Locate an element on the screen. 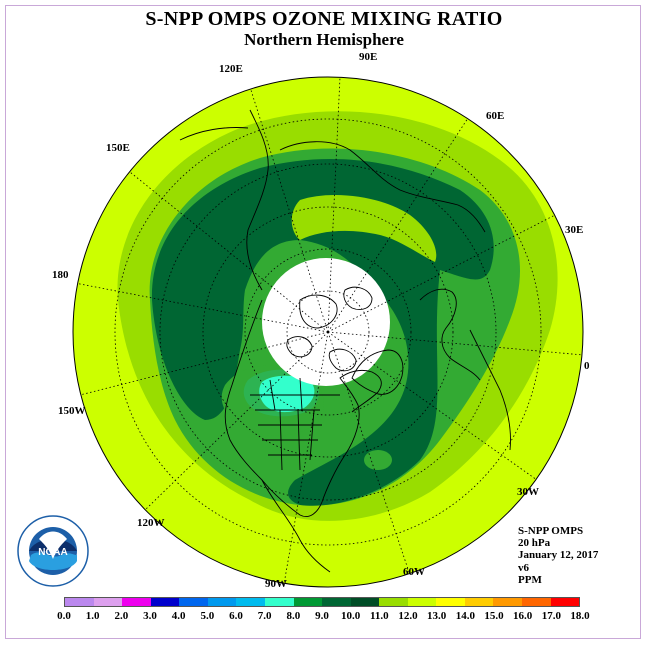 This screenshot has height=648, width=648. coastline-arctic-islands is located at coordinates (318, 311).